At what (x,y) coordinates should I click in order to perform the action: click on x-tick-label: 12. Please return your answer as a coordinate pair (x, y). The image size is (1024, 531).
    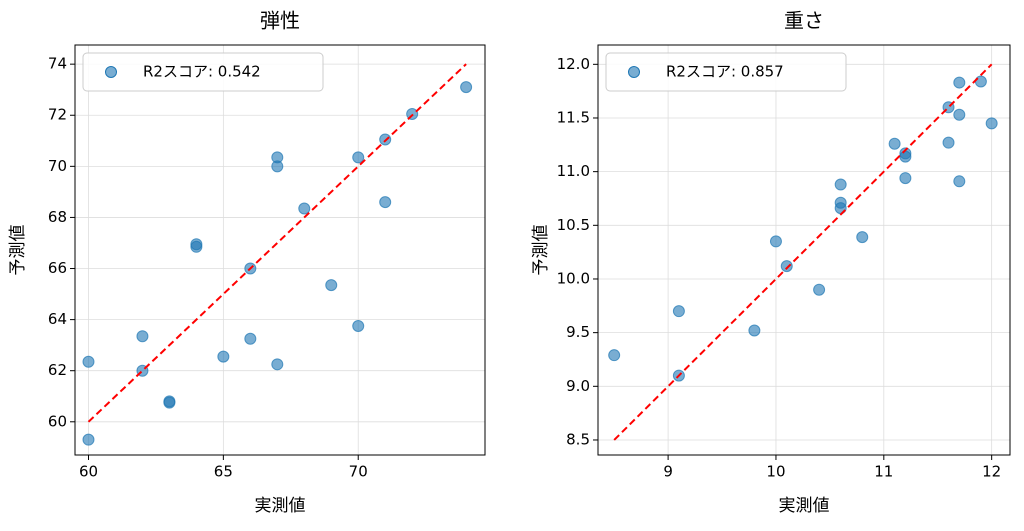
    Looking at the image, I should click on (991, 472).